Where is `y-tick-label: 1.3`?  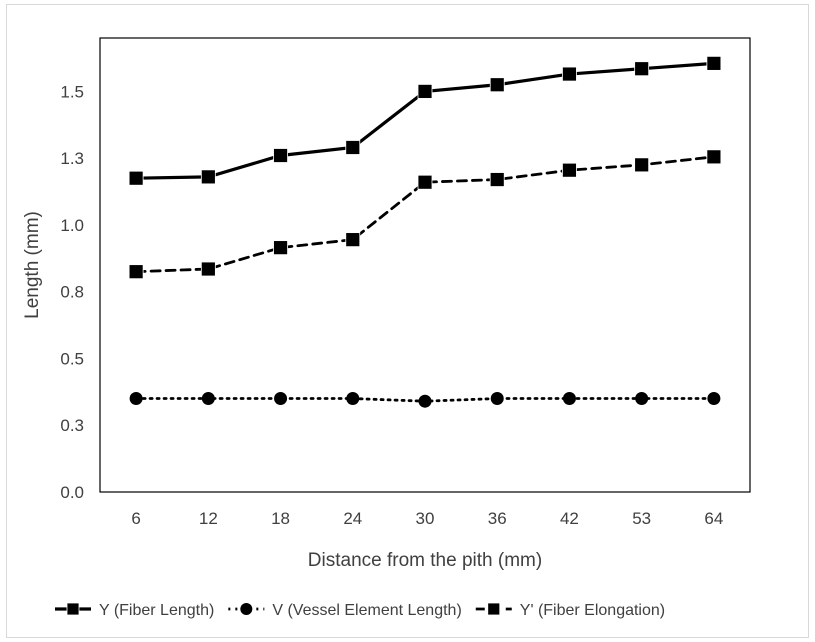
y-tick-label: 1.3 is located at coordinates (72, 158).